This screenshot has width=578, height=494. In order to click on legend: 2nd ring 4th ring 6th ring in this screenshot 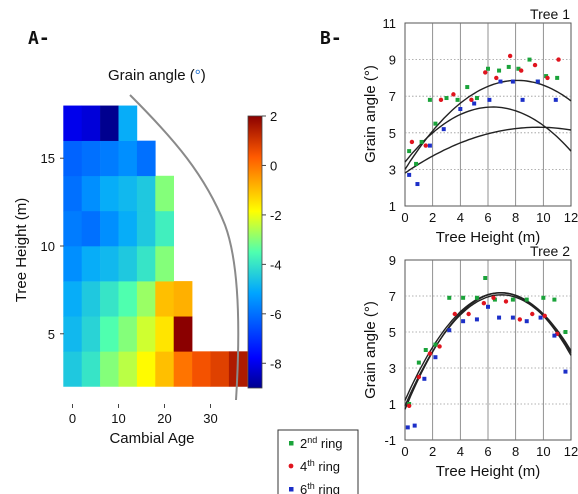, I will do `click(318, 461)`.